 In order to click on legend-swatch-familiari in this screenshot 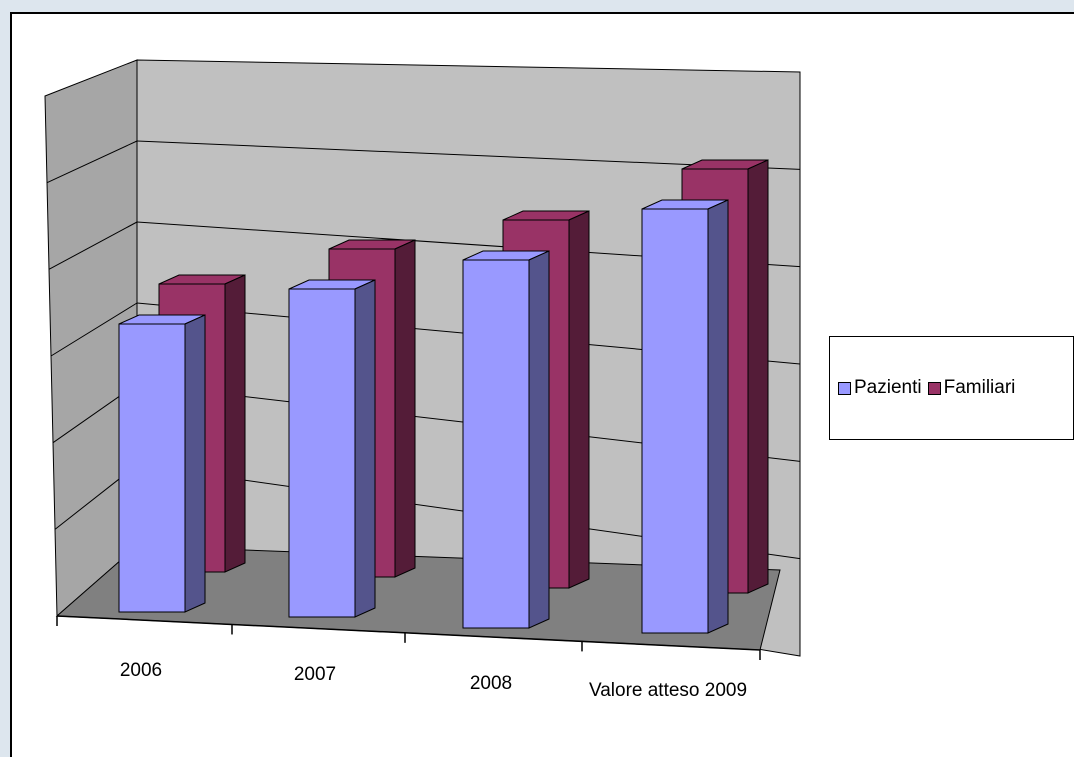, I will do `click(934, 388)`.